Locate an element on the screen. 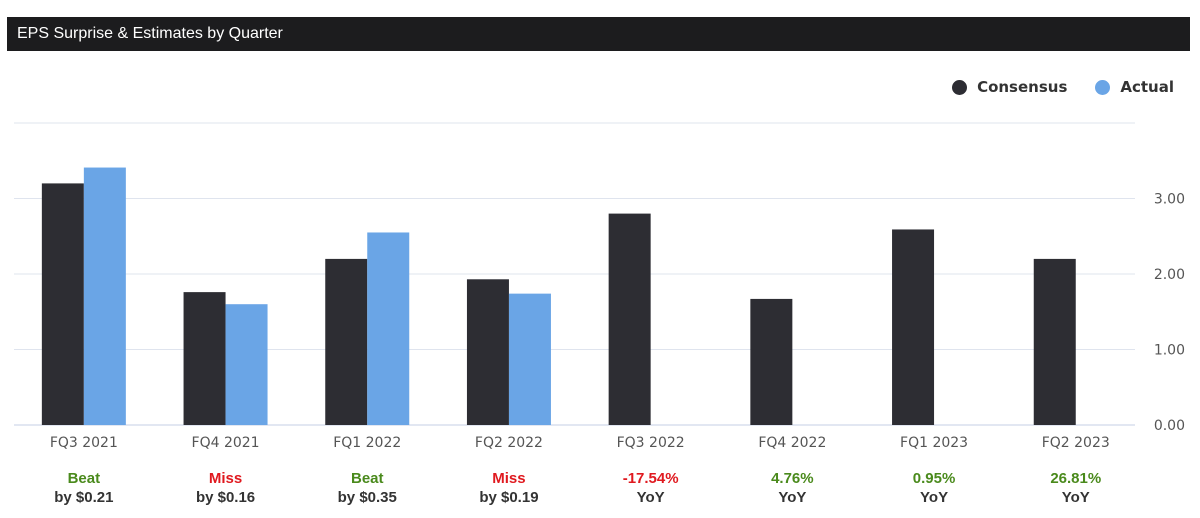 The height and width of the screenshot is (518, 1200). legend-item-actual: Actual is located at coordinates (1134, 87).